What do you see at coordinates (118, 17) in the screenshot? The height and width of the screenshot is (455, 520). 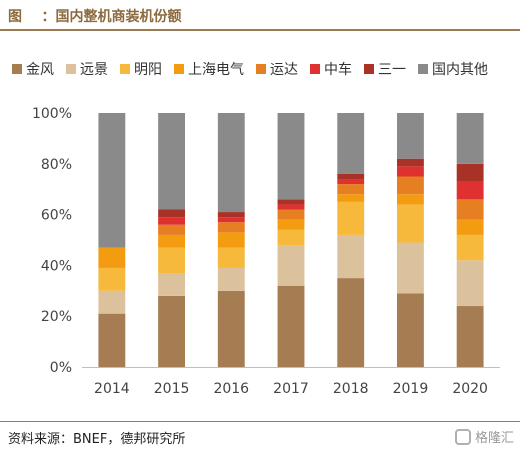 I see `title-text: 国内整机商装机份额` at bounding box center [118, 17].